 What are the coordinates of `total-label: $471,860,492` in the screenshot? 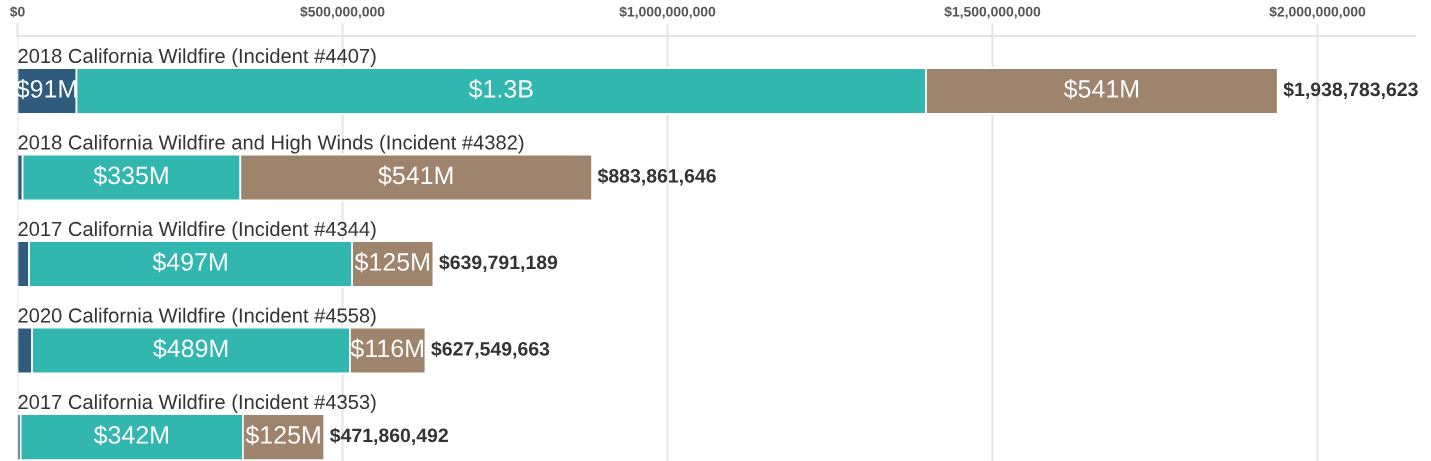 It's located at (389, 436).